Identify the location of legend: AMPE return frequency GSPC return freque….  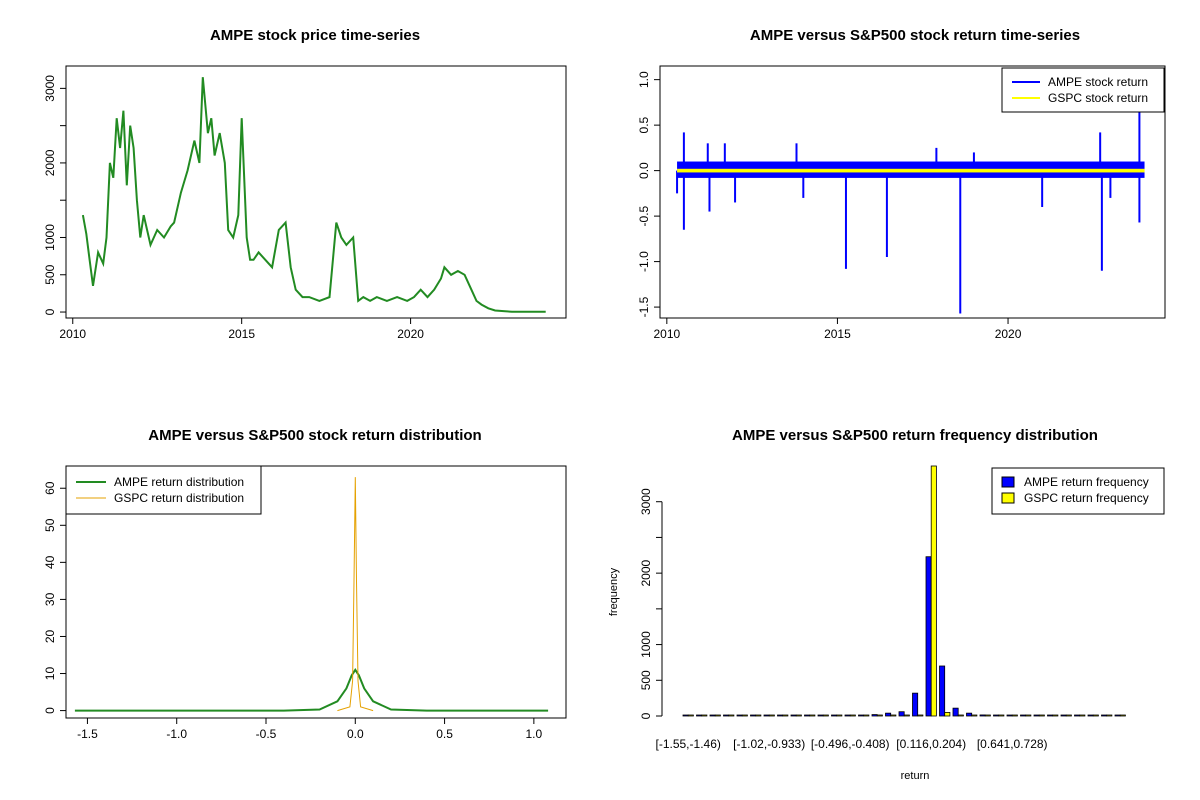
(1078, 491).